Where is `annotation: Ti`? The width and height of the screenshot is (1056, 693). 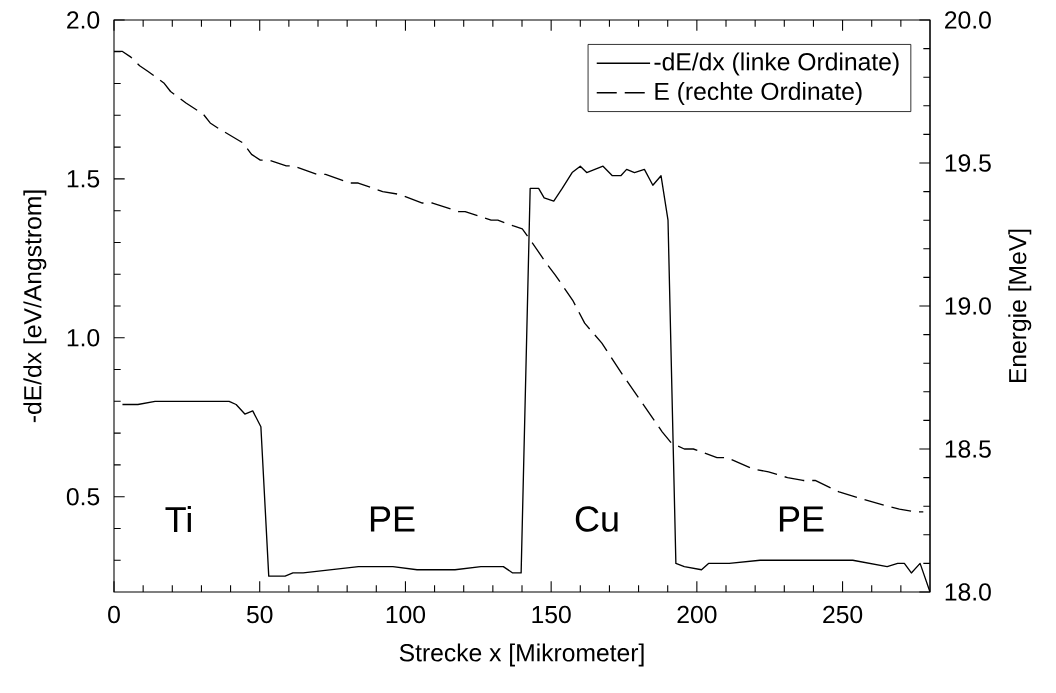 annotation: Ti is located at coordinates (178, 519).